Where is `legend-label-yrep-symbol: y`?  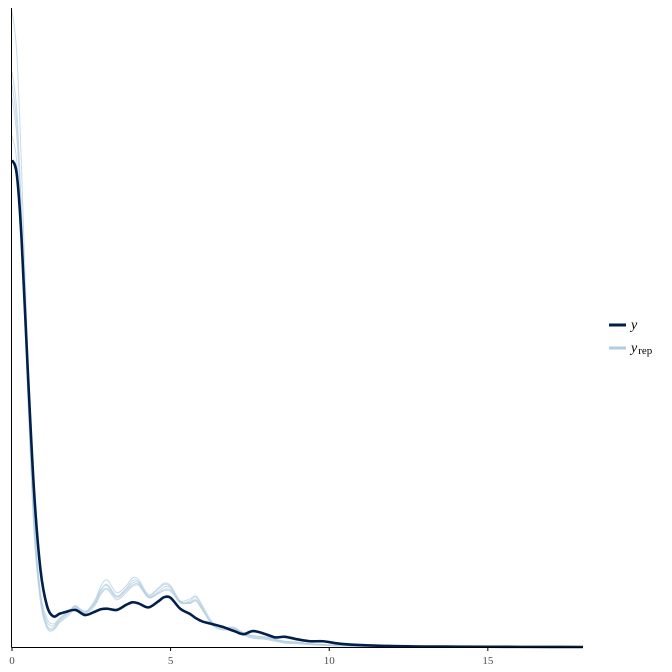 legend-label-yrep-symbol: y is located at coordinates (633, 348).